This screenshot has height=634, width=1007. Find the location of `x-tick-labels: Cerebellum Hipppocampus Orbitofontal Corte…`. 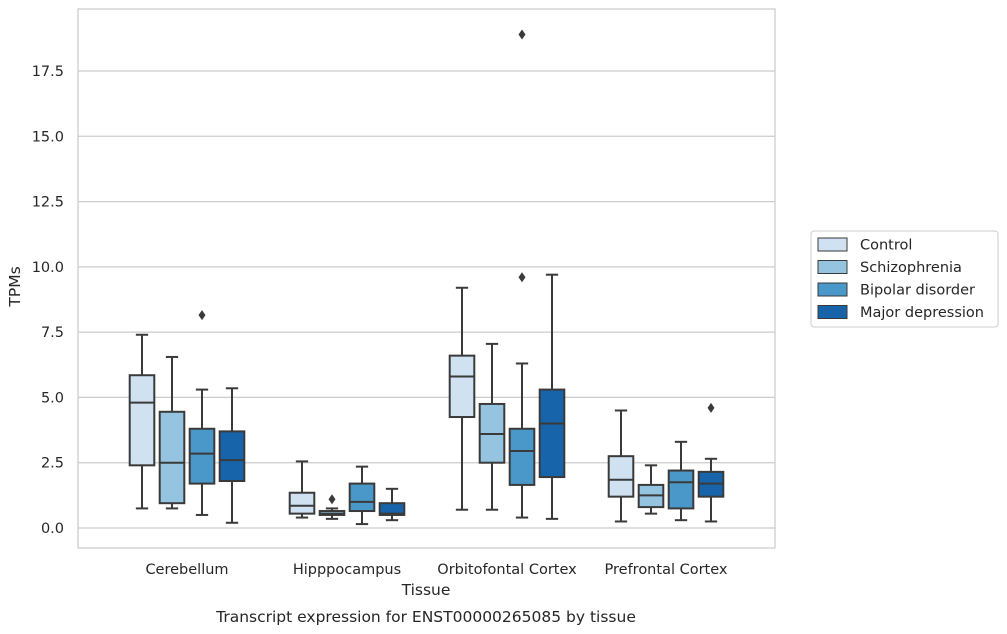

x-tick-labels: Cerebellum Hipppocampus Orbitofontal Corte… is located at coordinates (436, 570).